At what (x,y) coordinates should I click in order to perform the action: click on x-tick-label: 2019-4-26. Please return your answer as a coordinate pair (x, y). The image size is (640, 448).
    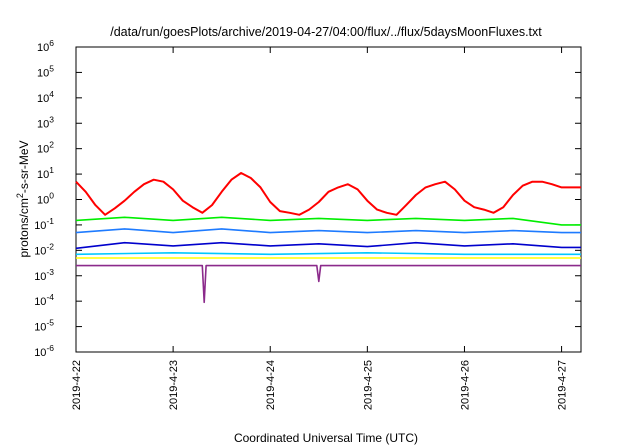
    Looking at the image, I should click on (465, 385).